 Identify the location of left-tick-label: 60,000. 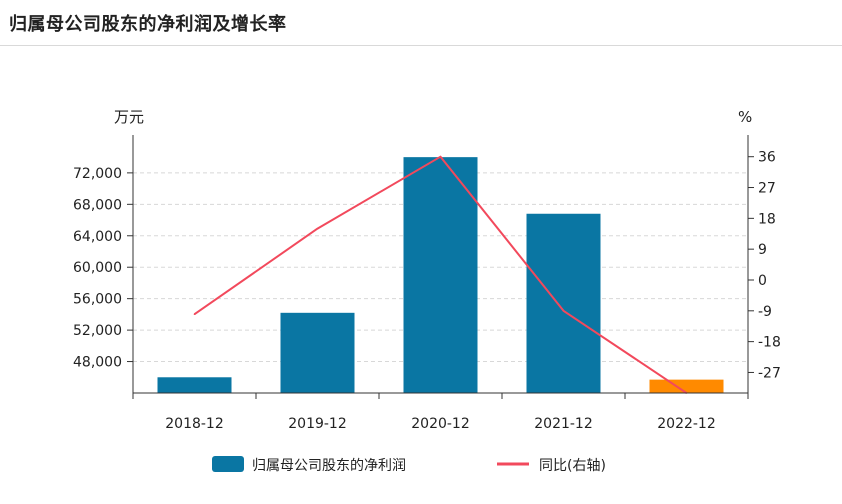
(97, 268).